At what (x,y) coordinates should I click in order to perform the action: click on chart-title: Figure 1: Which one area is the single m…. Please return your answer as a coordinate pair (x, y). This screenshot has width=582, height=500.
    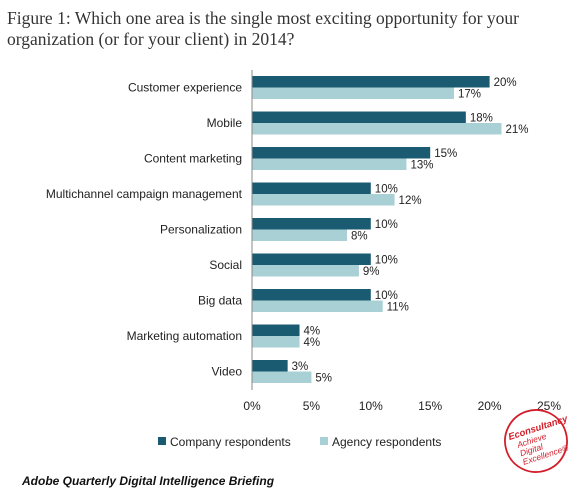
    Looking at the image, I should click on (292, 29).